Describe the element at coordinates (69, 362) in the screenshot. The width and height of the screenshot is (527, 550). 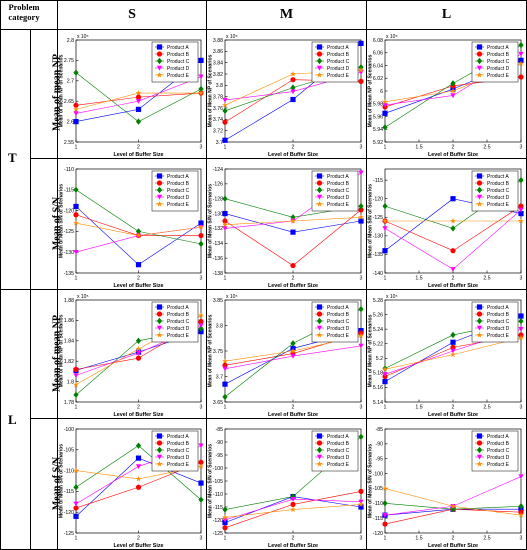
I see `y-tick-label: 1.82` at that location.